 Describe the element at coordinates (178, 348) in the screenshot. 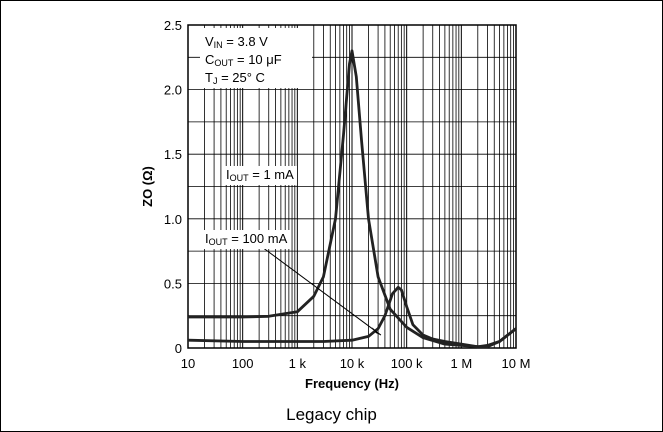

I see `y-tick-label: 0` at that location.